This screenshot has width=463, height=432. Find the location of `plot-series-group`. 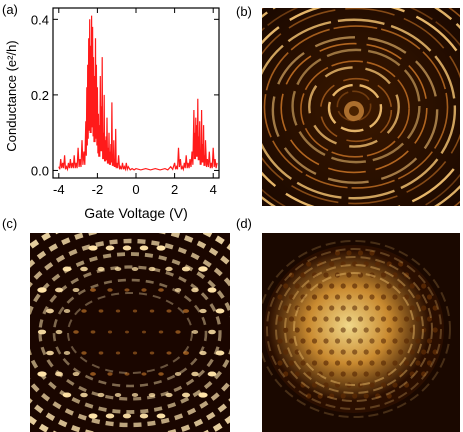

plot-series-group is located at coordinates (138, 93).